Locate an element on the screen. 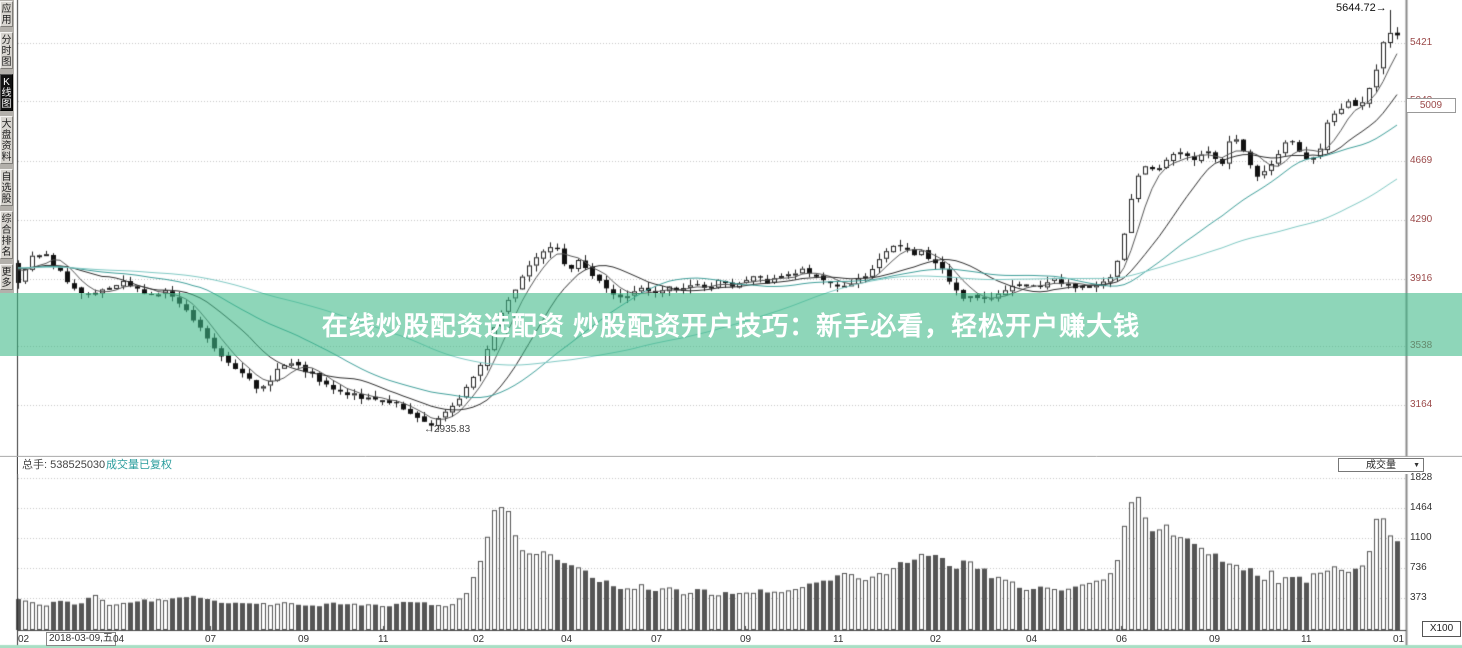 This screenshot has width=1462, height=648. volume-unit-box: X100 is located at coordinates (1441, 629).